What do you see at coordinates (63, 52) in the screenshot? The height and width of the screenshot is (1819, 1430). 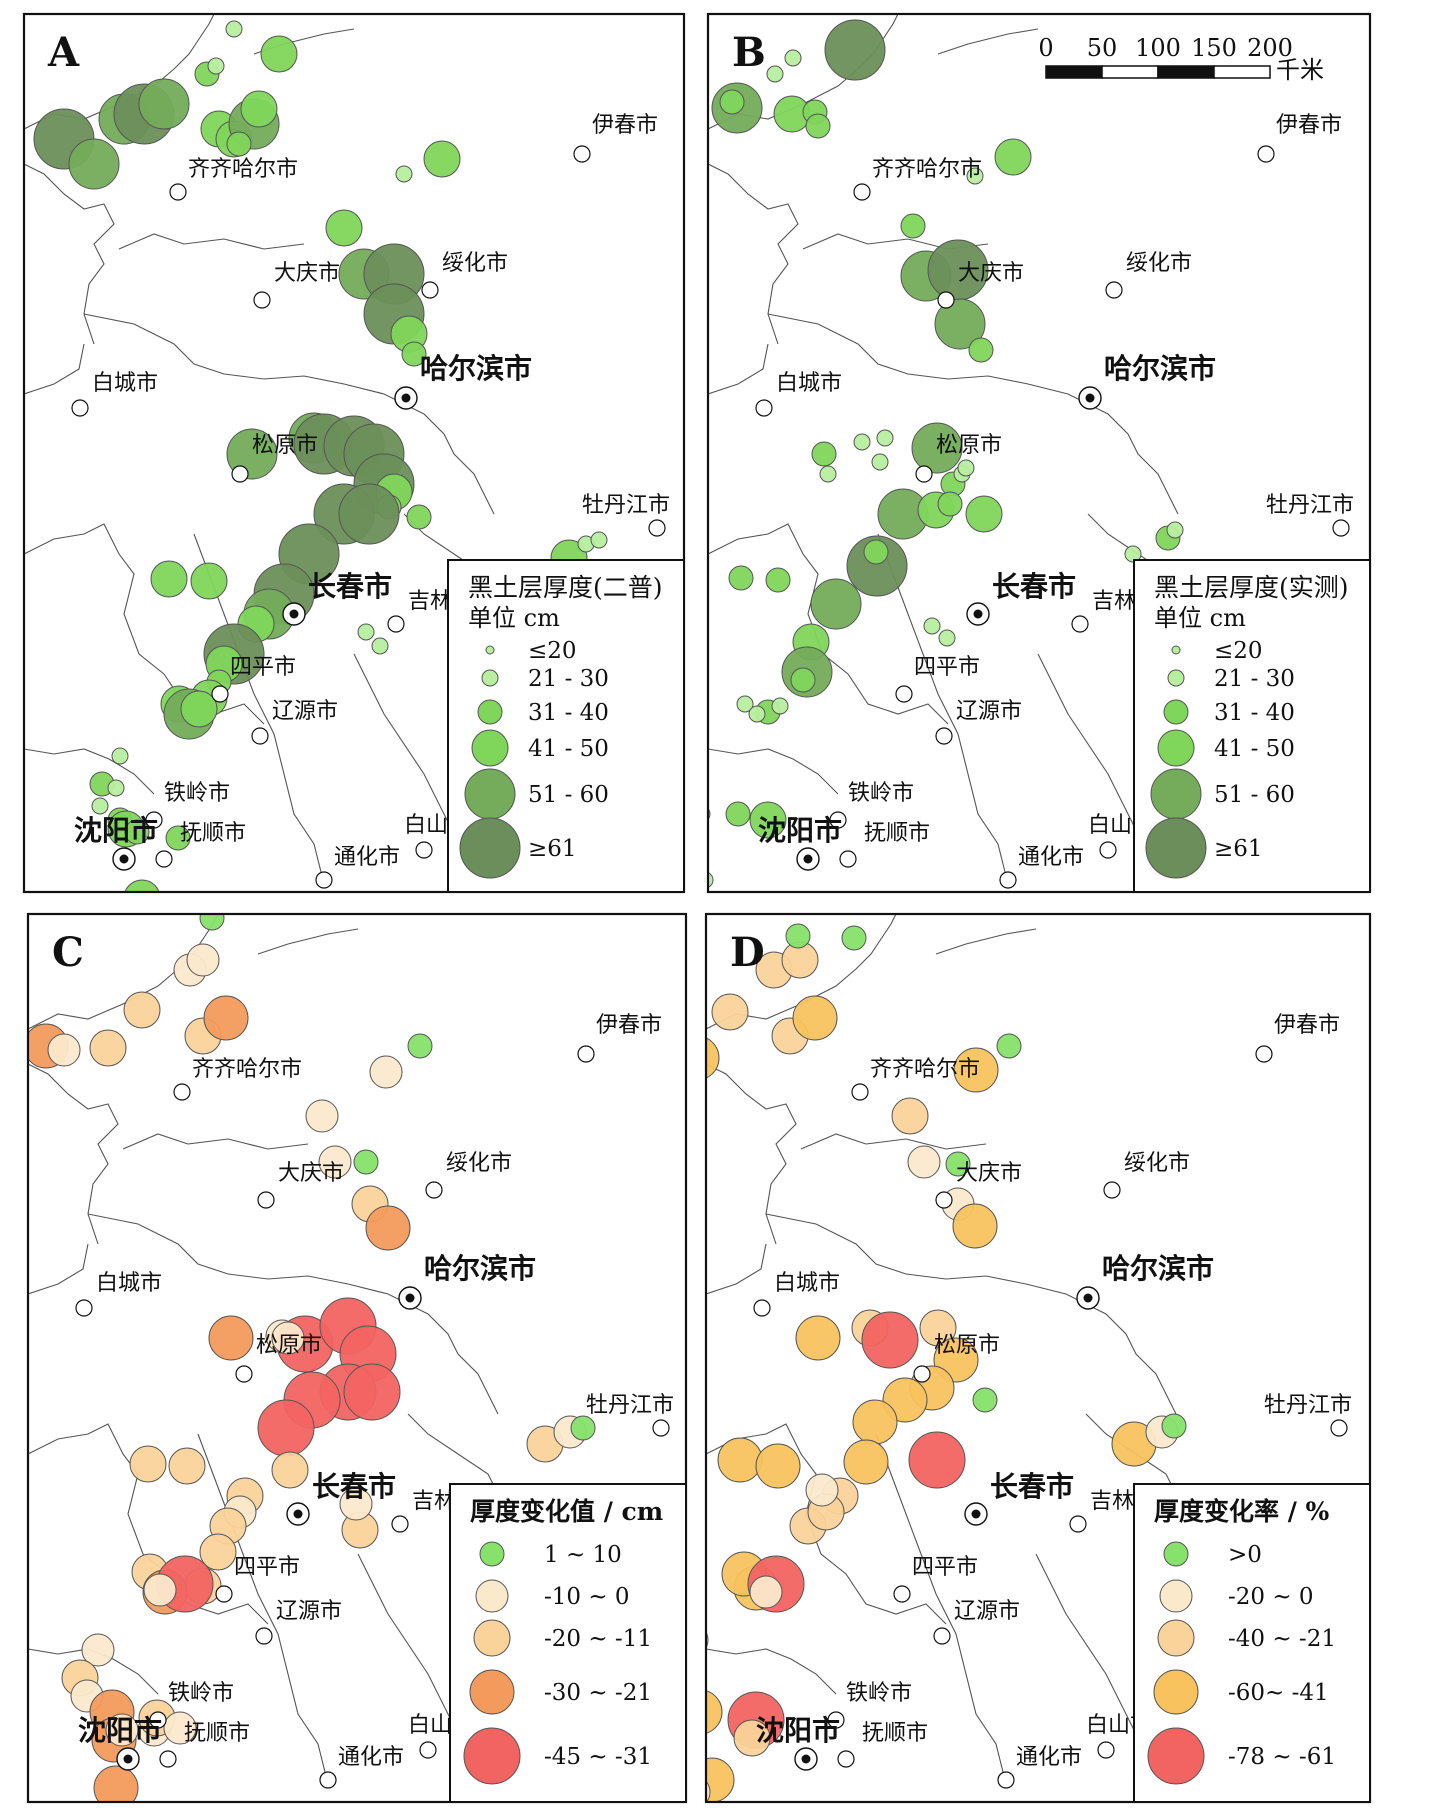 I see `panel-letter: A` at bounding box center [63, 52].